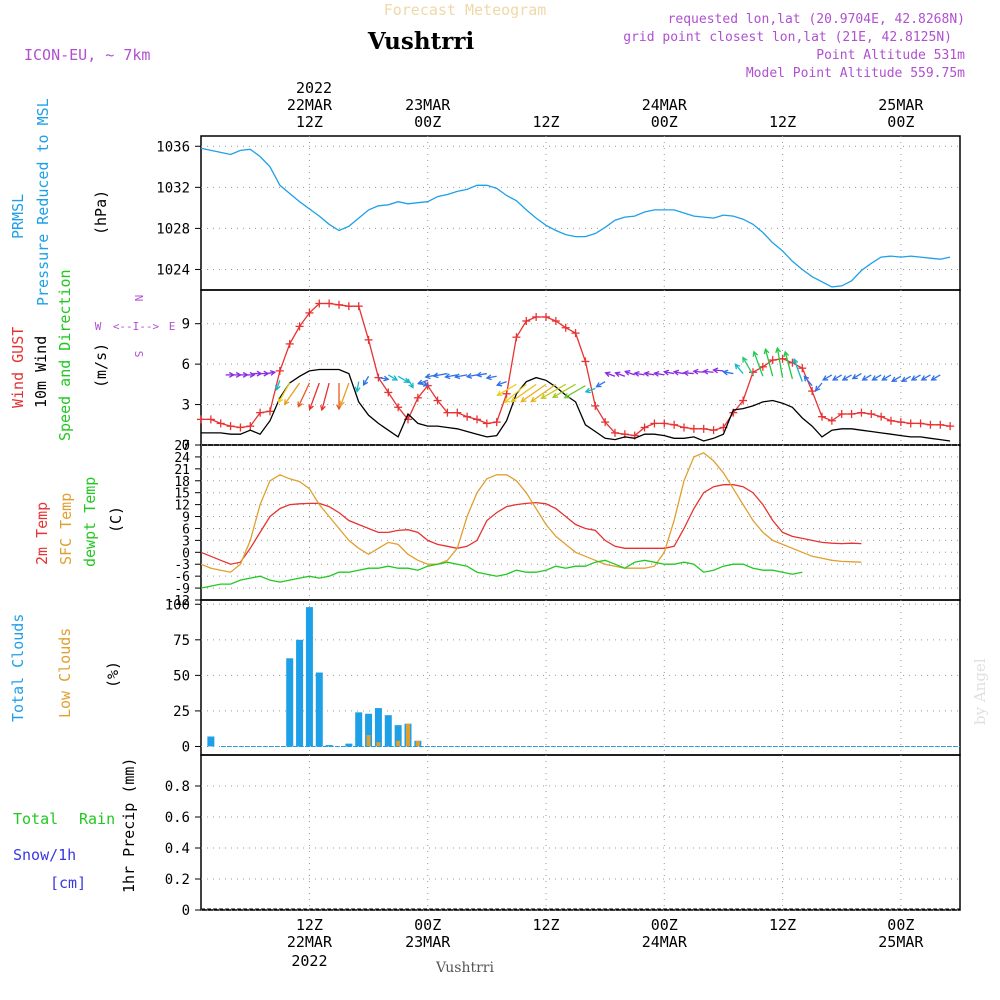  I want to click on bottom-hour-label-0: 12Z, so click(309, 925).